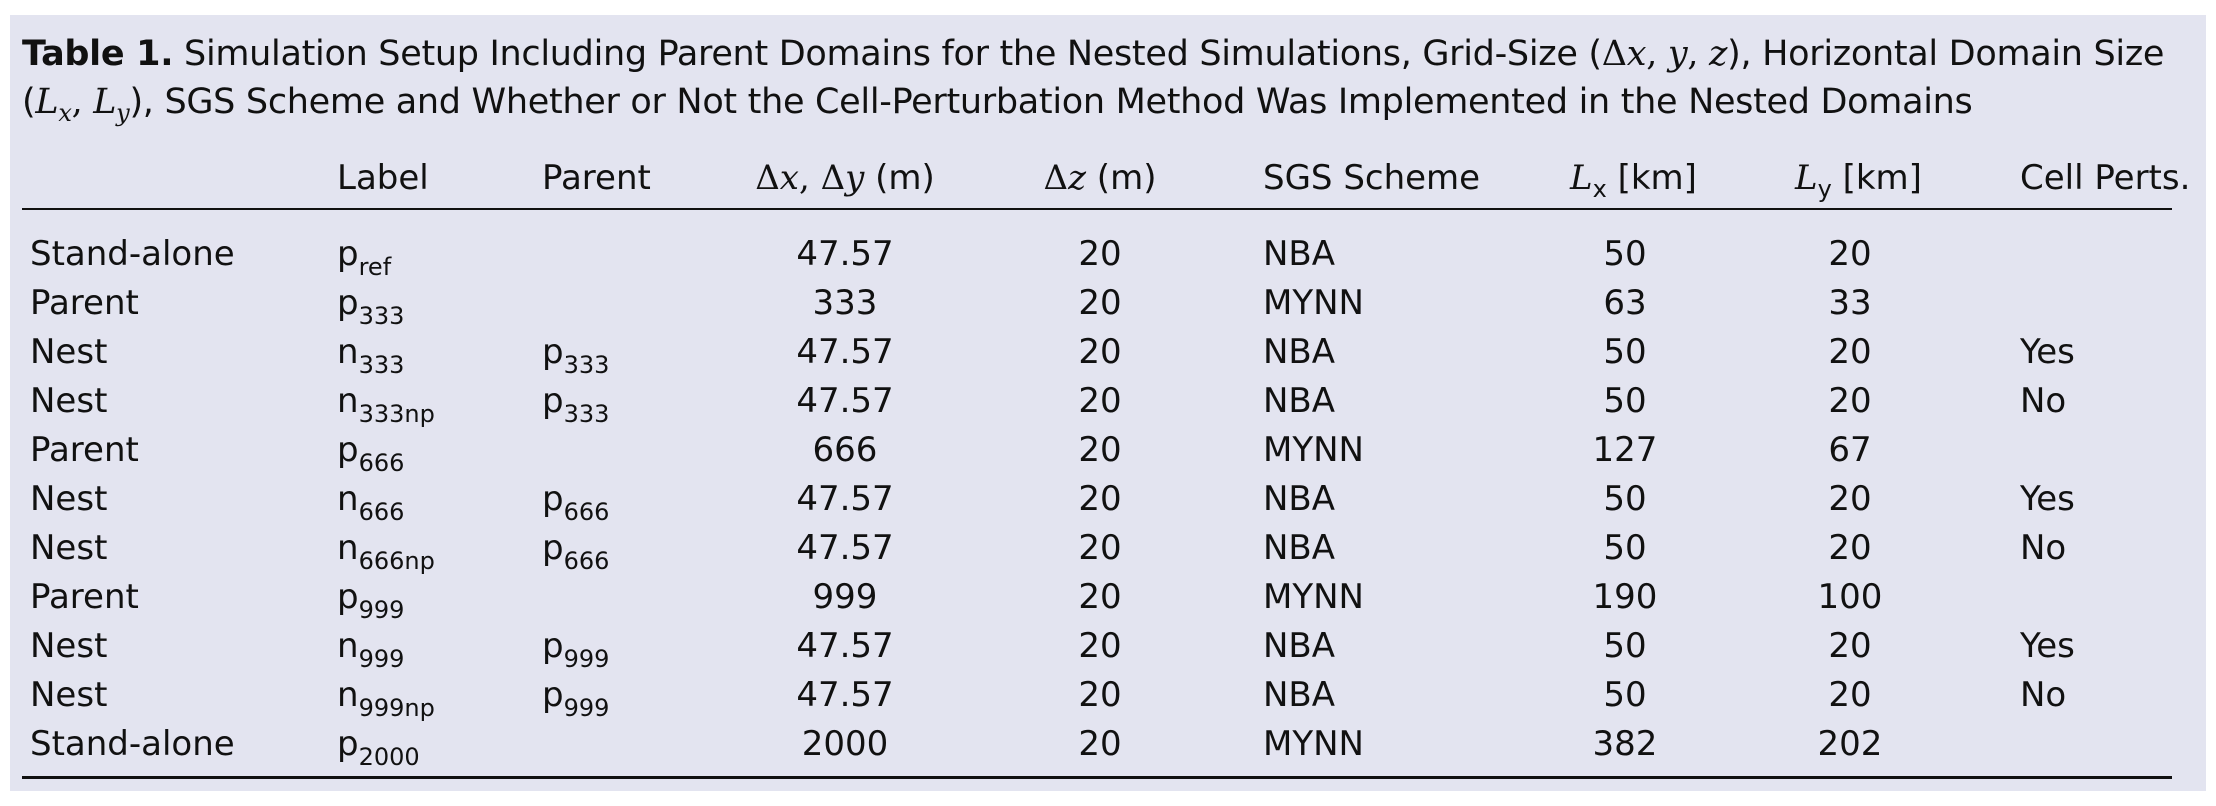  I want to click on caption-sep-1: ,, so click(1657, 54).